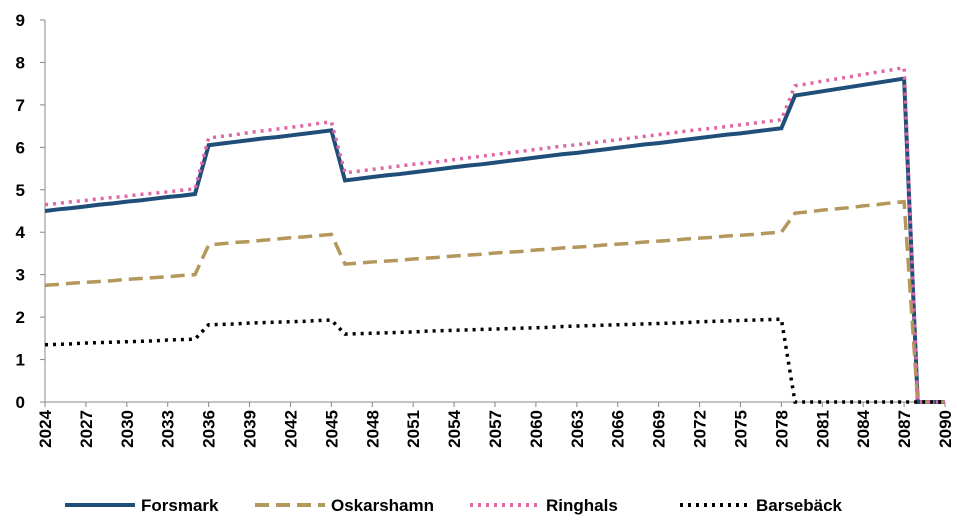  What do you see at coordinates (618, 429) in the screenshot?
I see `x-tick-label: 2066` at bounding box center [618, 429].